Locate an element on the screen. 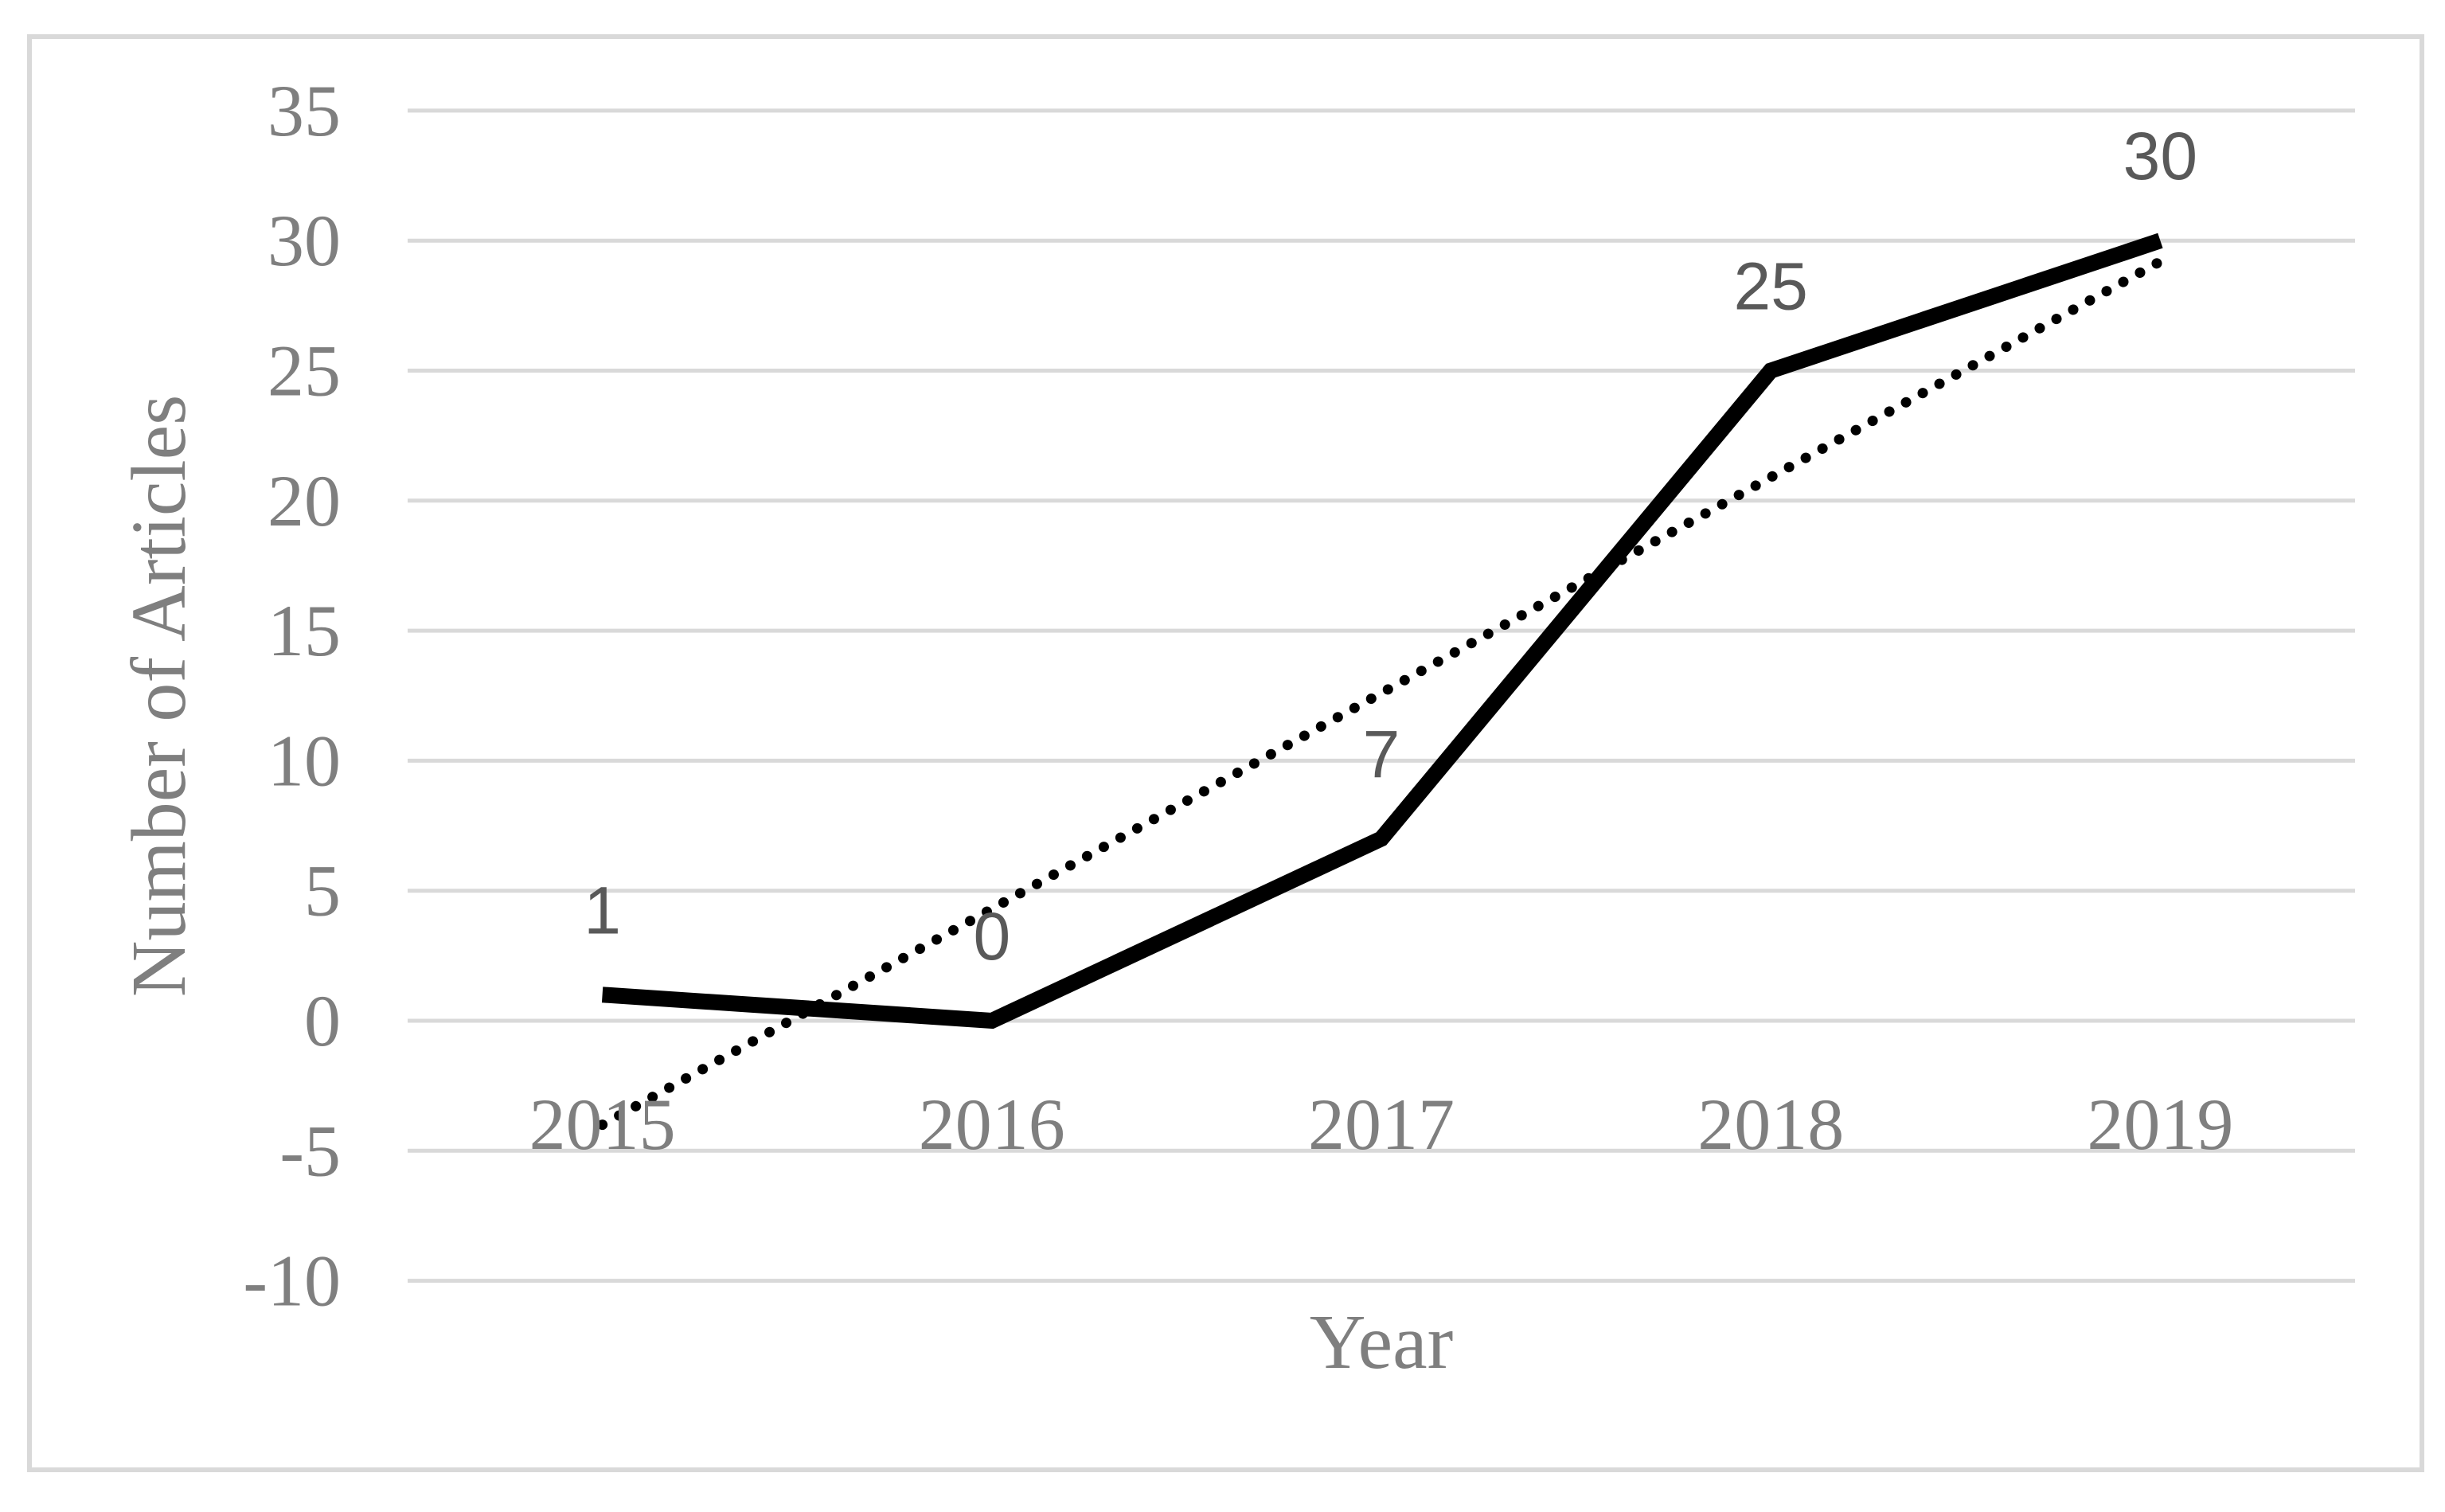  y-tick-label: 20 is located at coordinates (304, 500).